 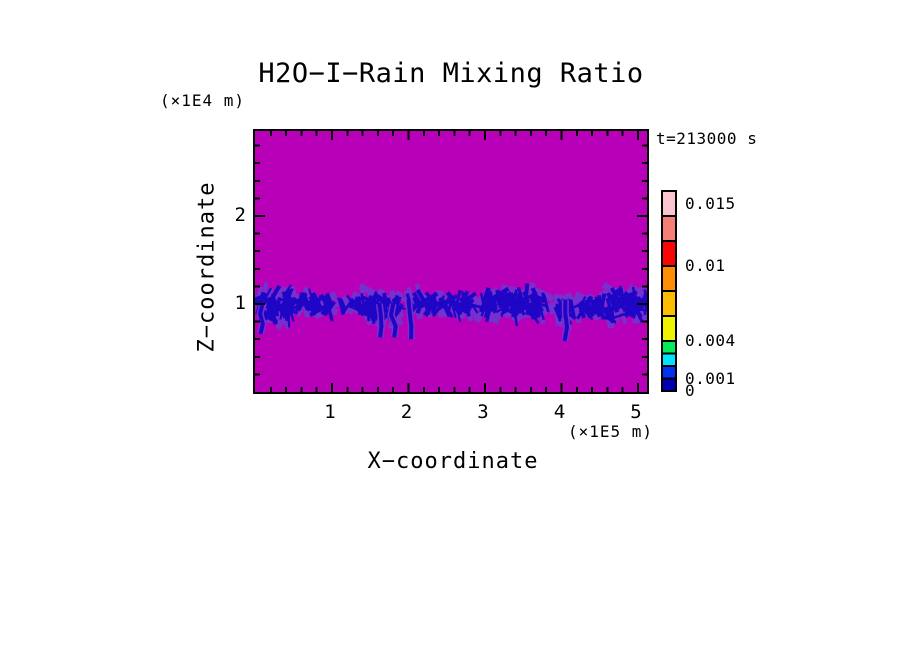 I want to click on z-axis-unit-label: (×1E4 m), so click(x=203, y=100).